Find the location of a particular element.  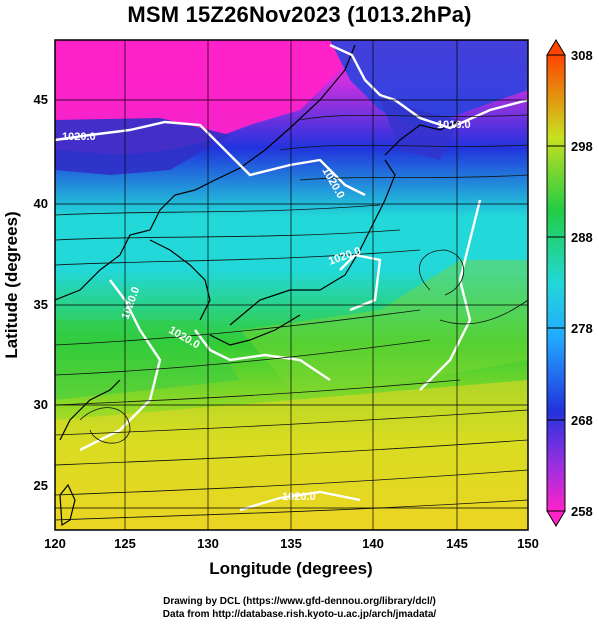

x-tick-label: 150 is located at coordinates (528, 543).